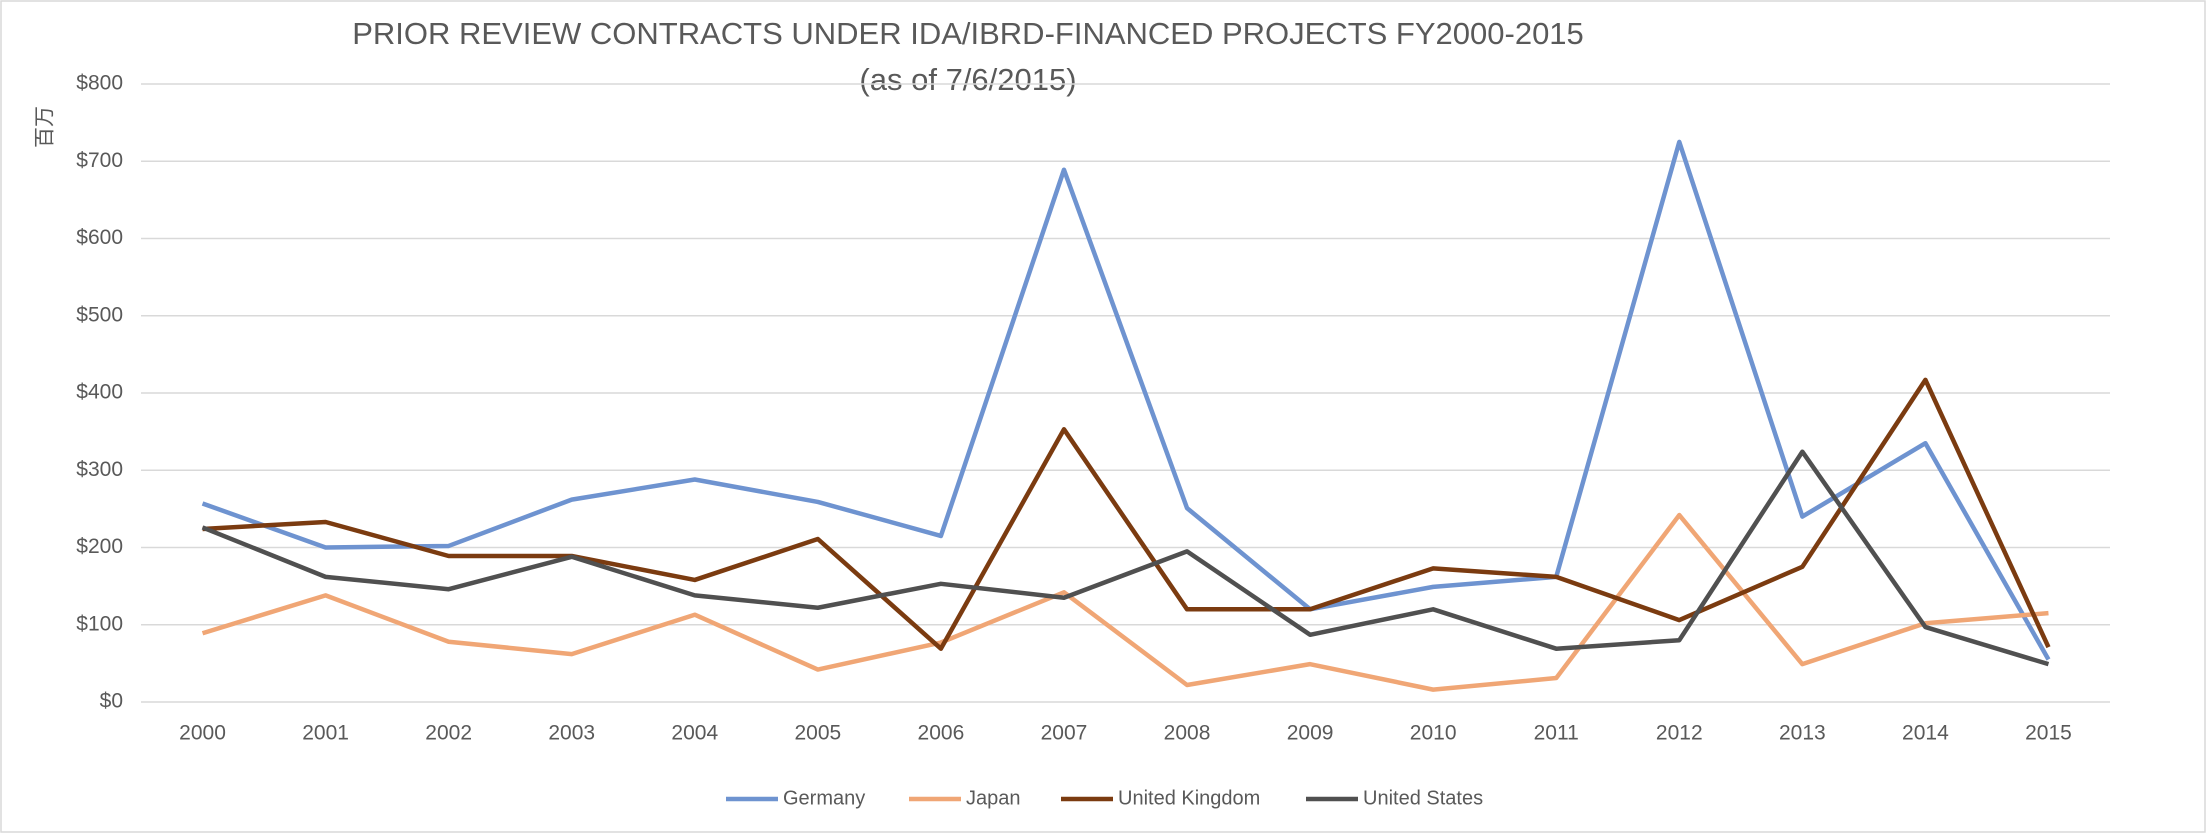  What do you see at coordinates (967, 79) in the screenshot?
I see `chart-subtitle: (as of 7/6/2015)` at bounding box center [967, 79].